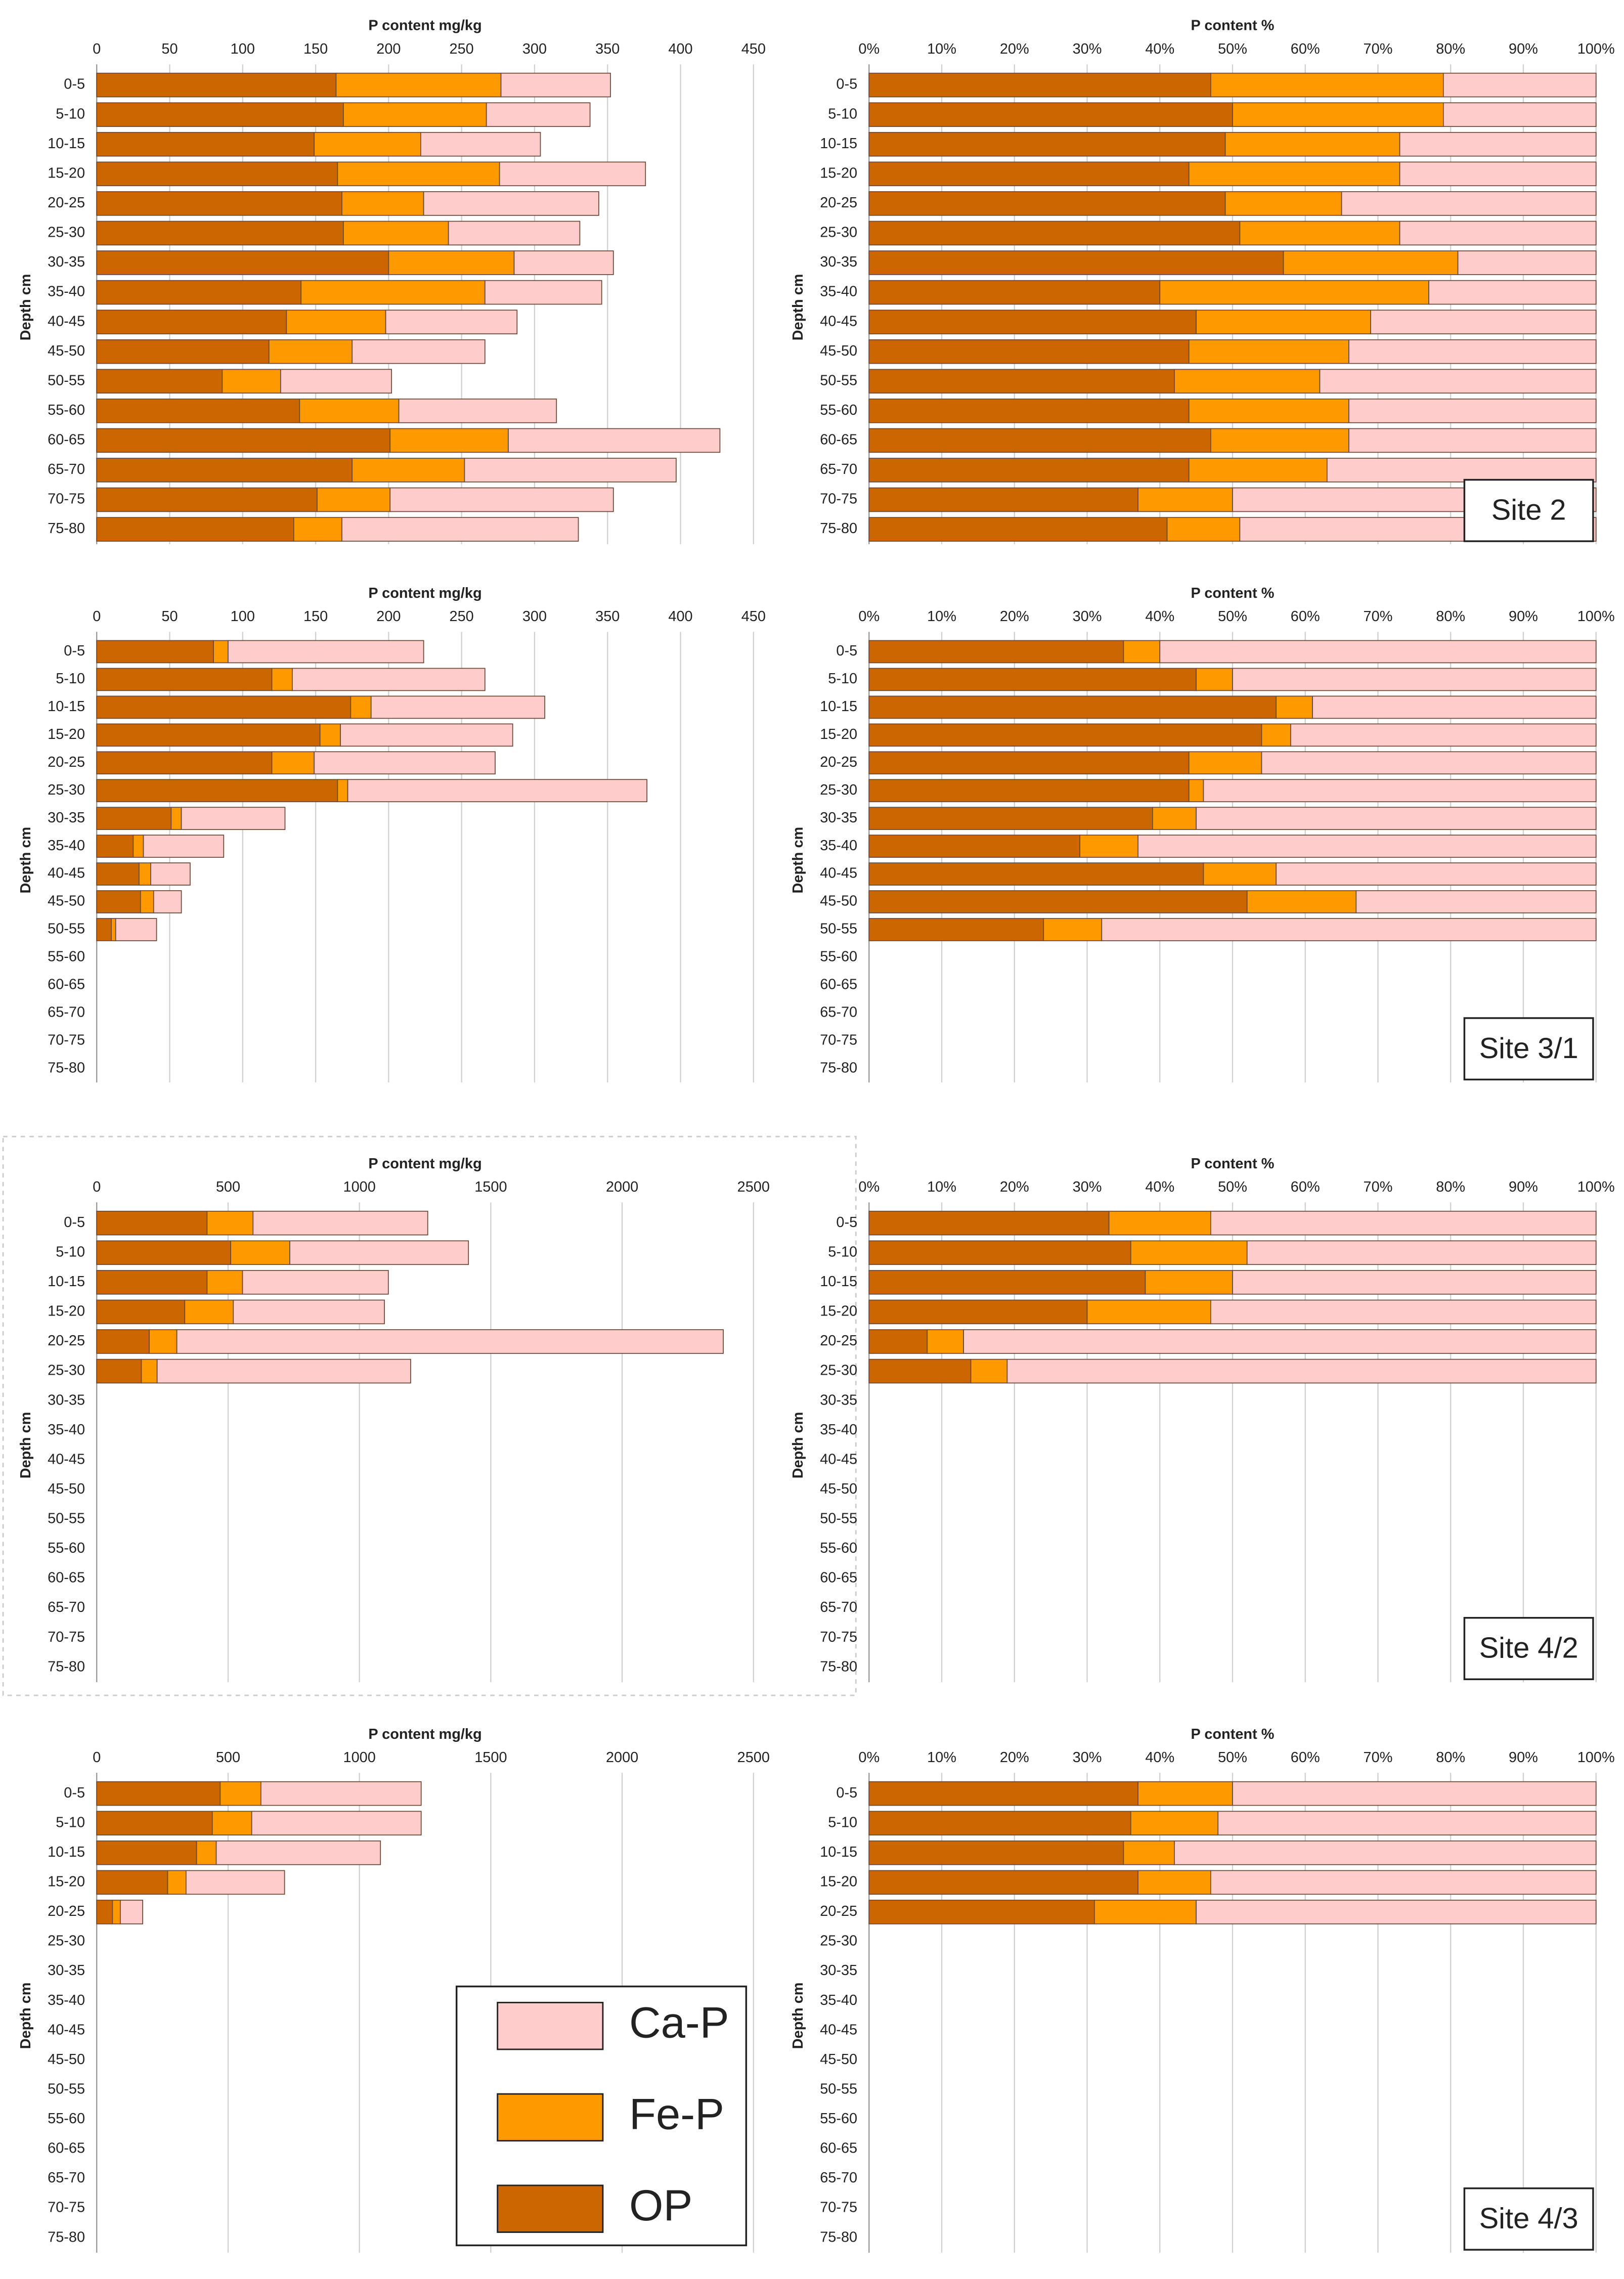  What do you see at coordinates (1450, 1757) in the screenshot?
I see `x-tick-label: 80%` at bounding box center [1450, 1757].